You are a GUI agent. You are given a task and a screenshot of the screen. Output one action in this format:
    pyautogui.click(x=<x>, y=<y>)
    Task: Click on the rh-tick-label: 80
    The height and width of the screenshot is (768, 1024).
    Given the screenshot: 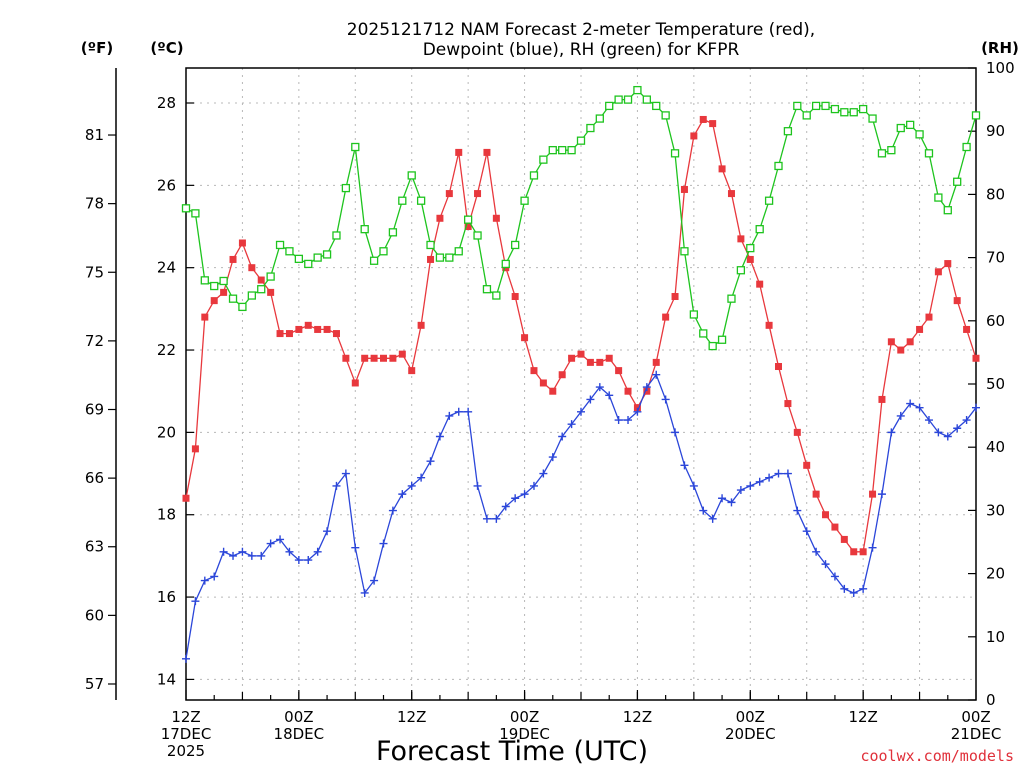 What is the action you would take?
    pyautogui.click(x=995, y=194)
    